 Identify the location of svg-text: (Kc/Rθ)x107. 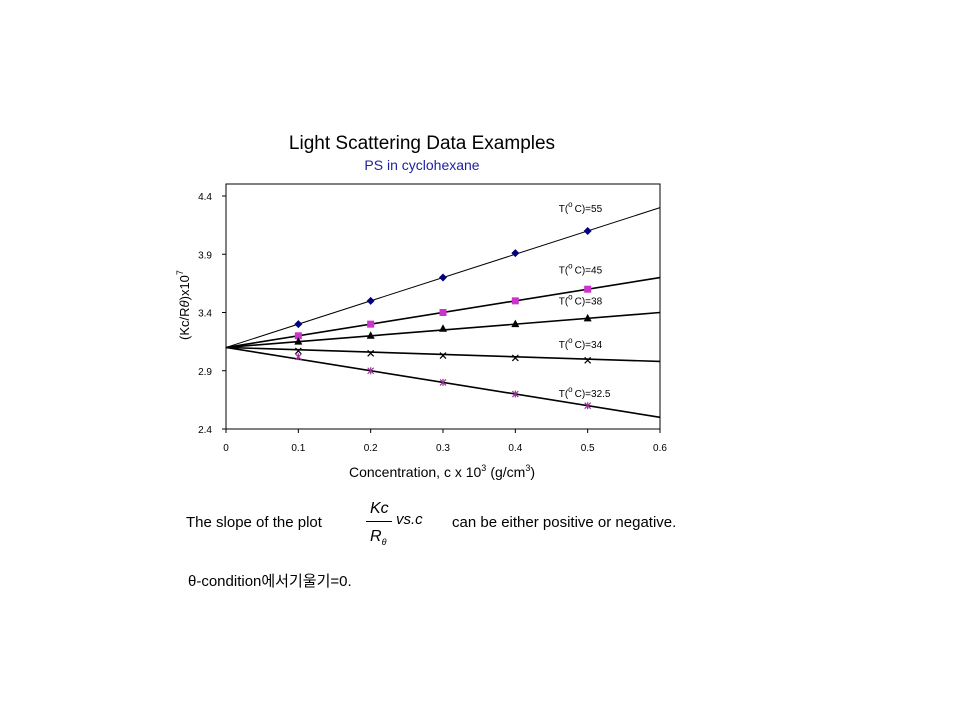
(183, 305).